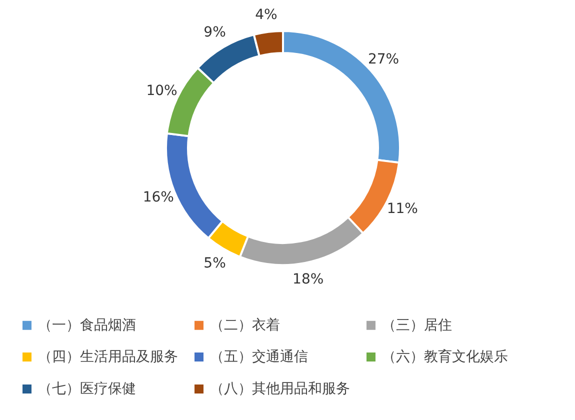  What do you see at coordinates (402, 208) in the screenshot?
I see `data-label: 11%` at bounding box center [402, 208].